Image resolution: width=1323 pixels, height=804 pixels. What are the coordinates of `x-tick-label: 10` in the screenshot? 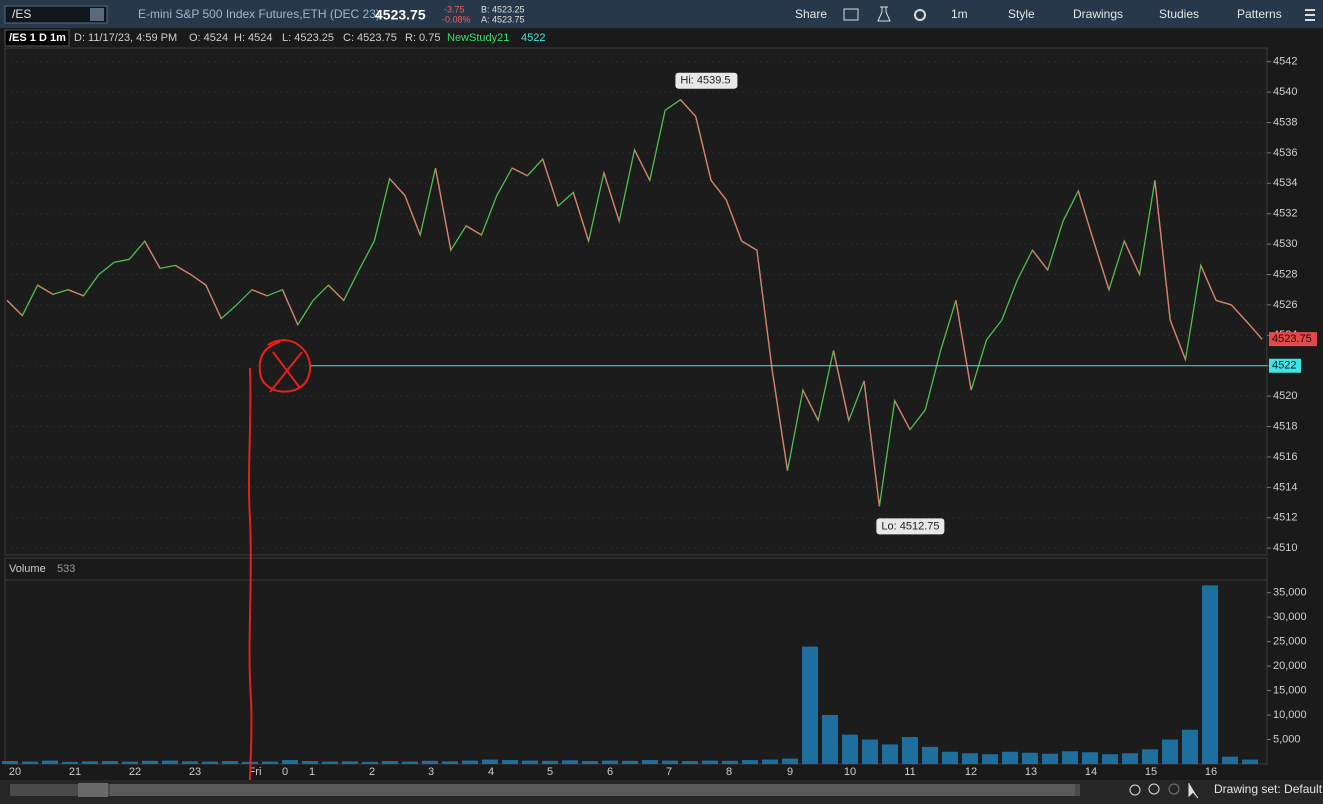 It's located at (850, 772).